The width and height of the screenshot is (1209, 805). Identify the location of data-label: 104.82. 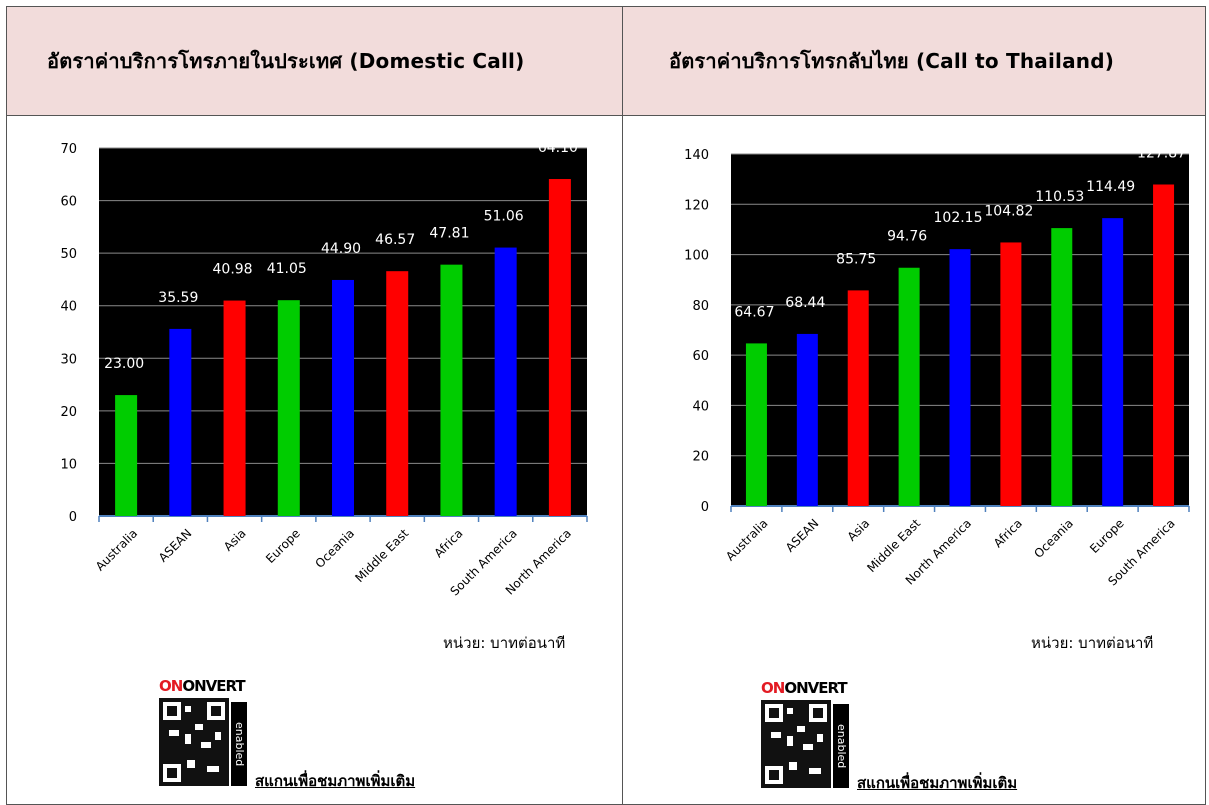
(1008, 211).